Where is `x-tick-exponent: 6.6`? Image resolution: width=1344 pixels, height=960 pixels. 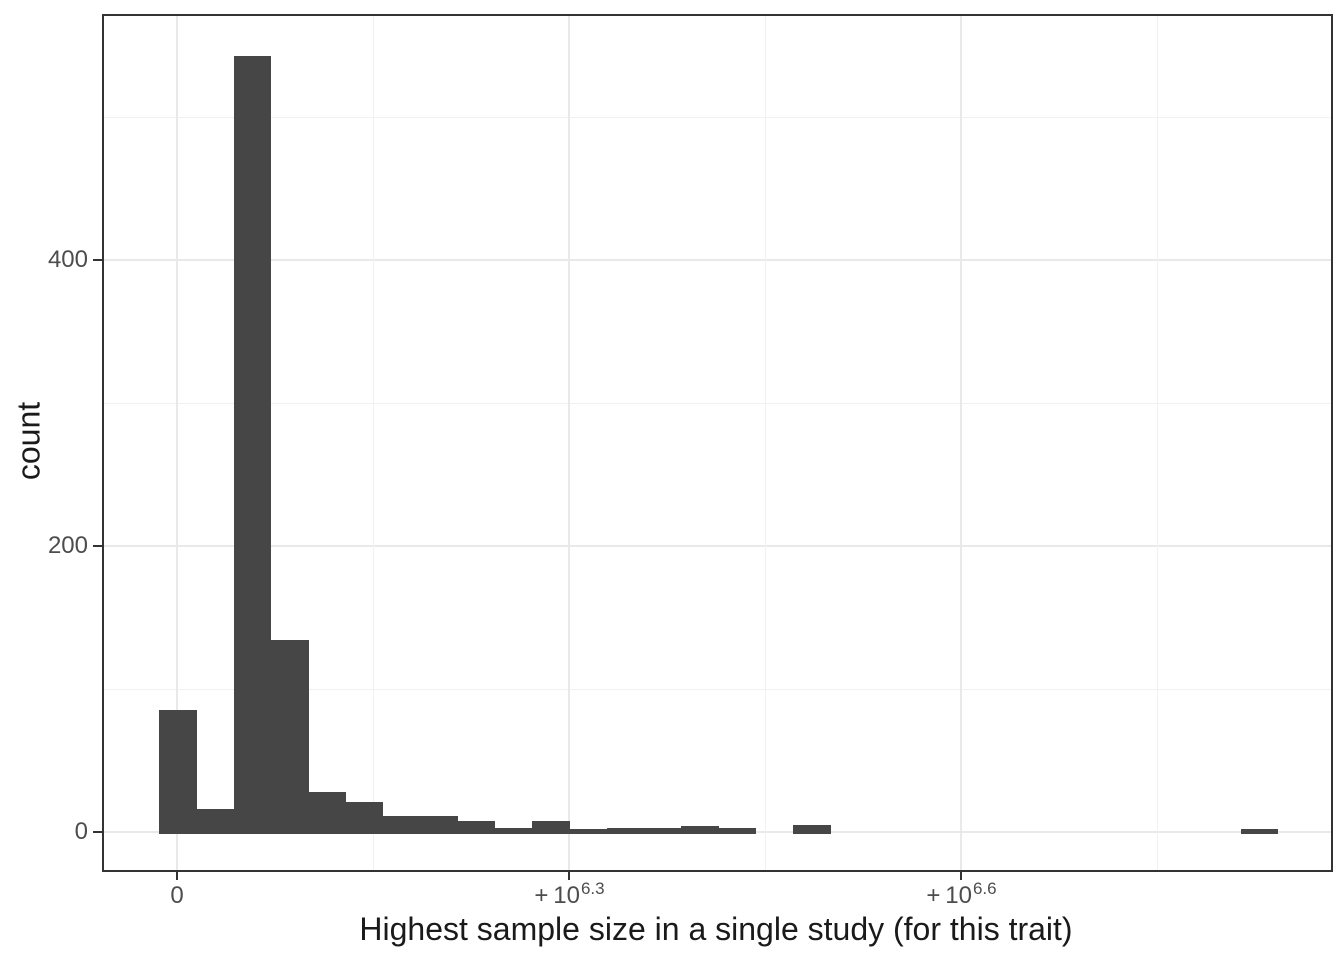
x-tick-exponent: 6.6 is located at coordinates (984, 888).